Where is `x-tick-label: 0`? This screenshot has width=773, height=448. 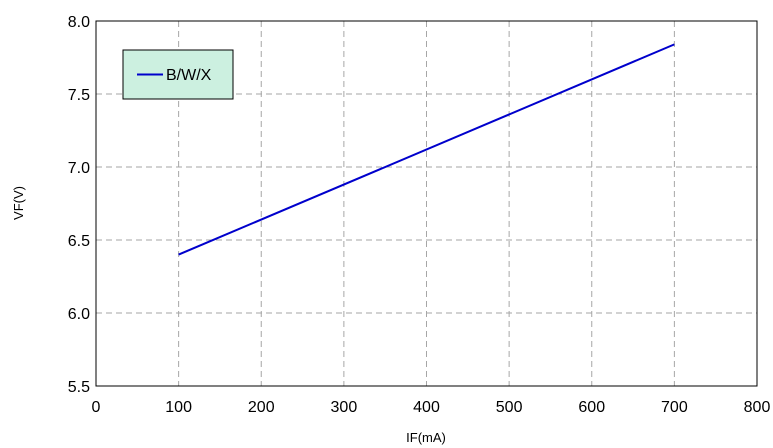
x-tick-label: 0 is located at coordinates (96, 407).